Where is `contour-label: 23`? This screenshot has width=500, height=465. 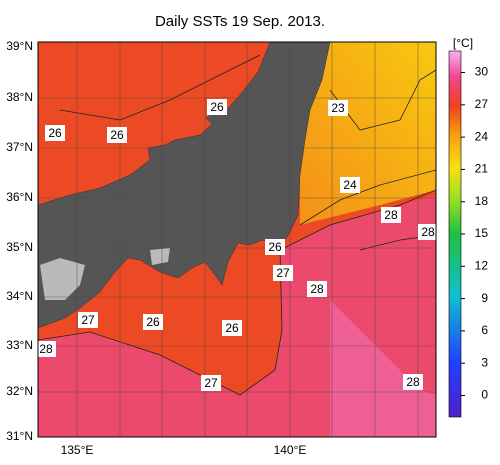 contour-label: 23 is located at coordinates (338, 108).